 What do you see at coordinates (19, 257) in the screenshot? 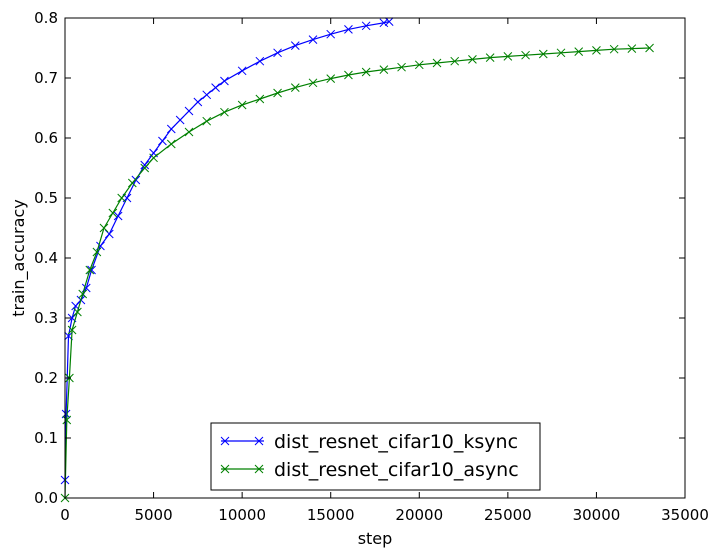
I see `y-axis-label: train_accuracy` at bounding box center [19, 257].